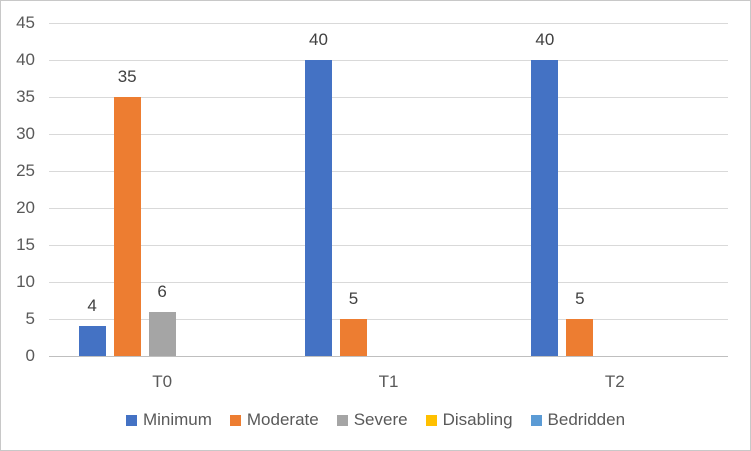 This screenshot has height=451, width=751. What do you see at coordinates (25, 170) in the screenshot?
I see `y-axis-tick-label: 25` at bounding box center [25, 170].